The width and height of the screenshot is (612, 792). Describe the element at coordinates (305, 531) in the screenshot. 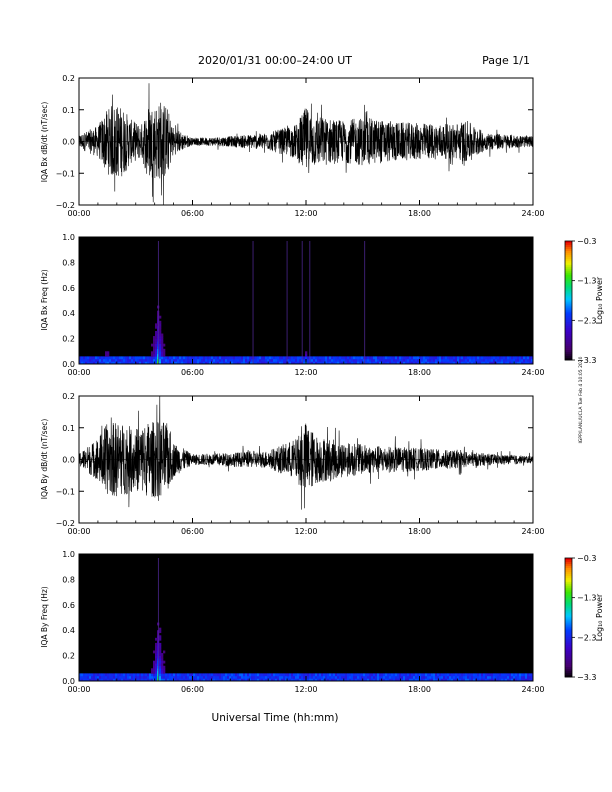

I see `x-tick-label: 12:00` at that location.